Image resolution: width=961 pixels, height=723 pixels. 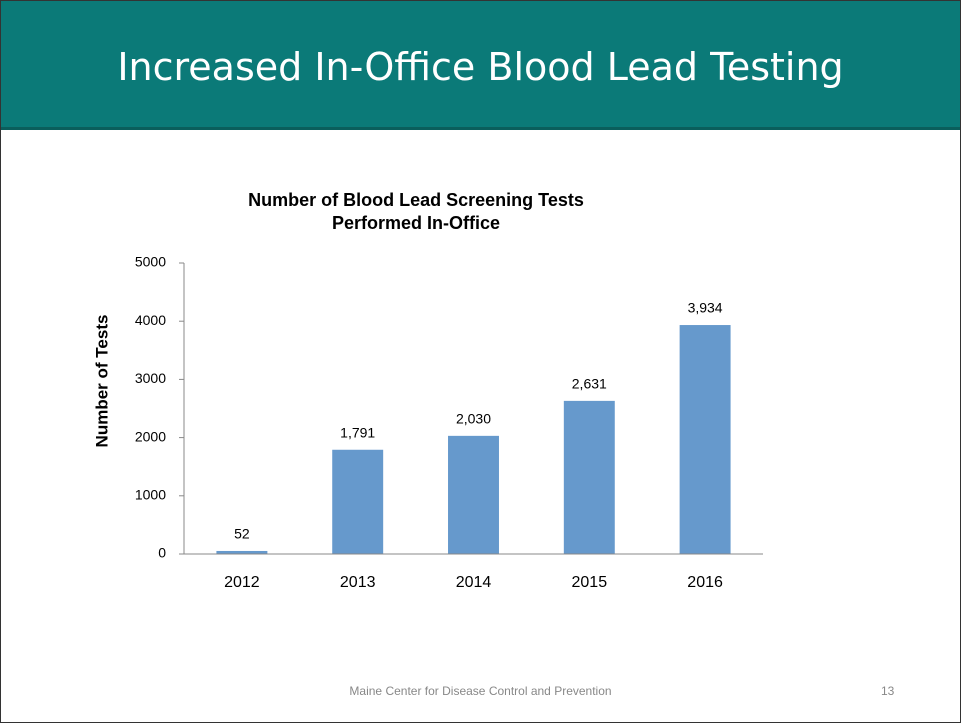 I want to click on page-number: 13, so click(x=888, y=691).